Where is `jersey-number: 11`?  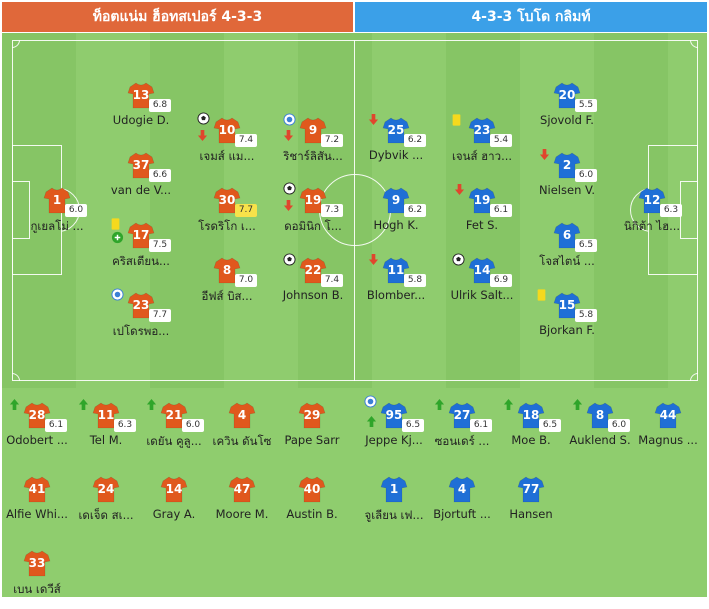
jersey-number: 11 is located at coordinates (396, 270).